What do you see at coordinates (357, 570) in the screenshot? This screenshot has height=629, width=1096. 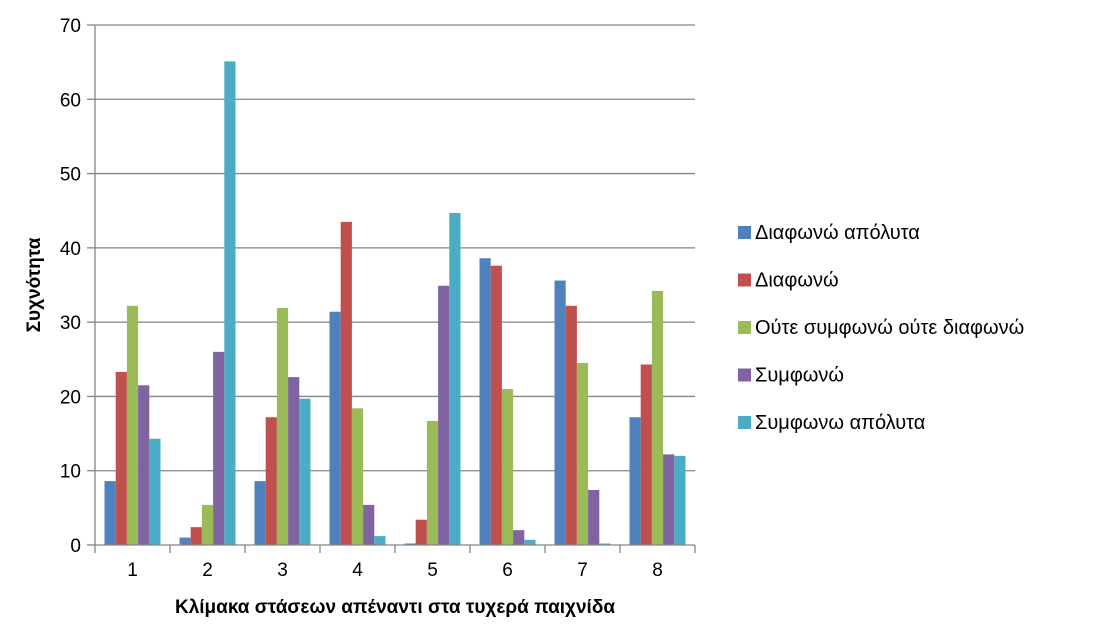 I see `x-tick-label: 4` at bounding box center [357, 570].